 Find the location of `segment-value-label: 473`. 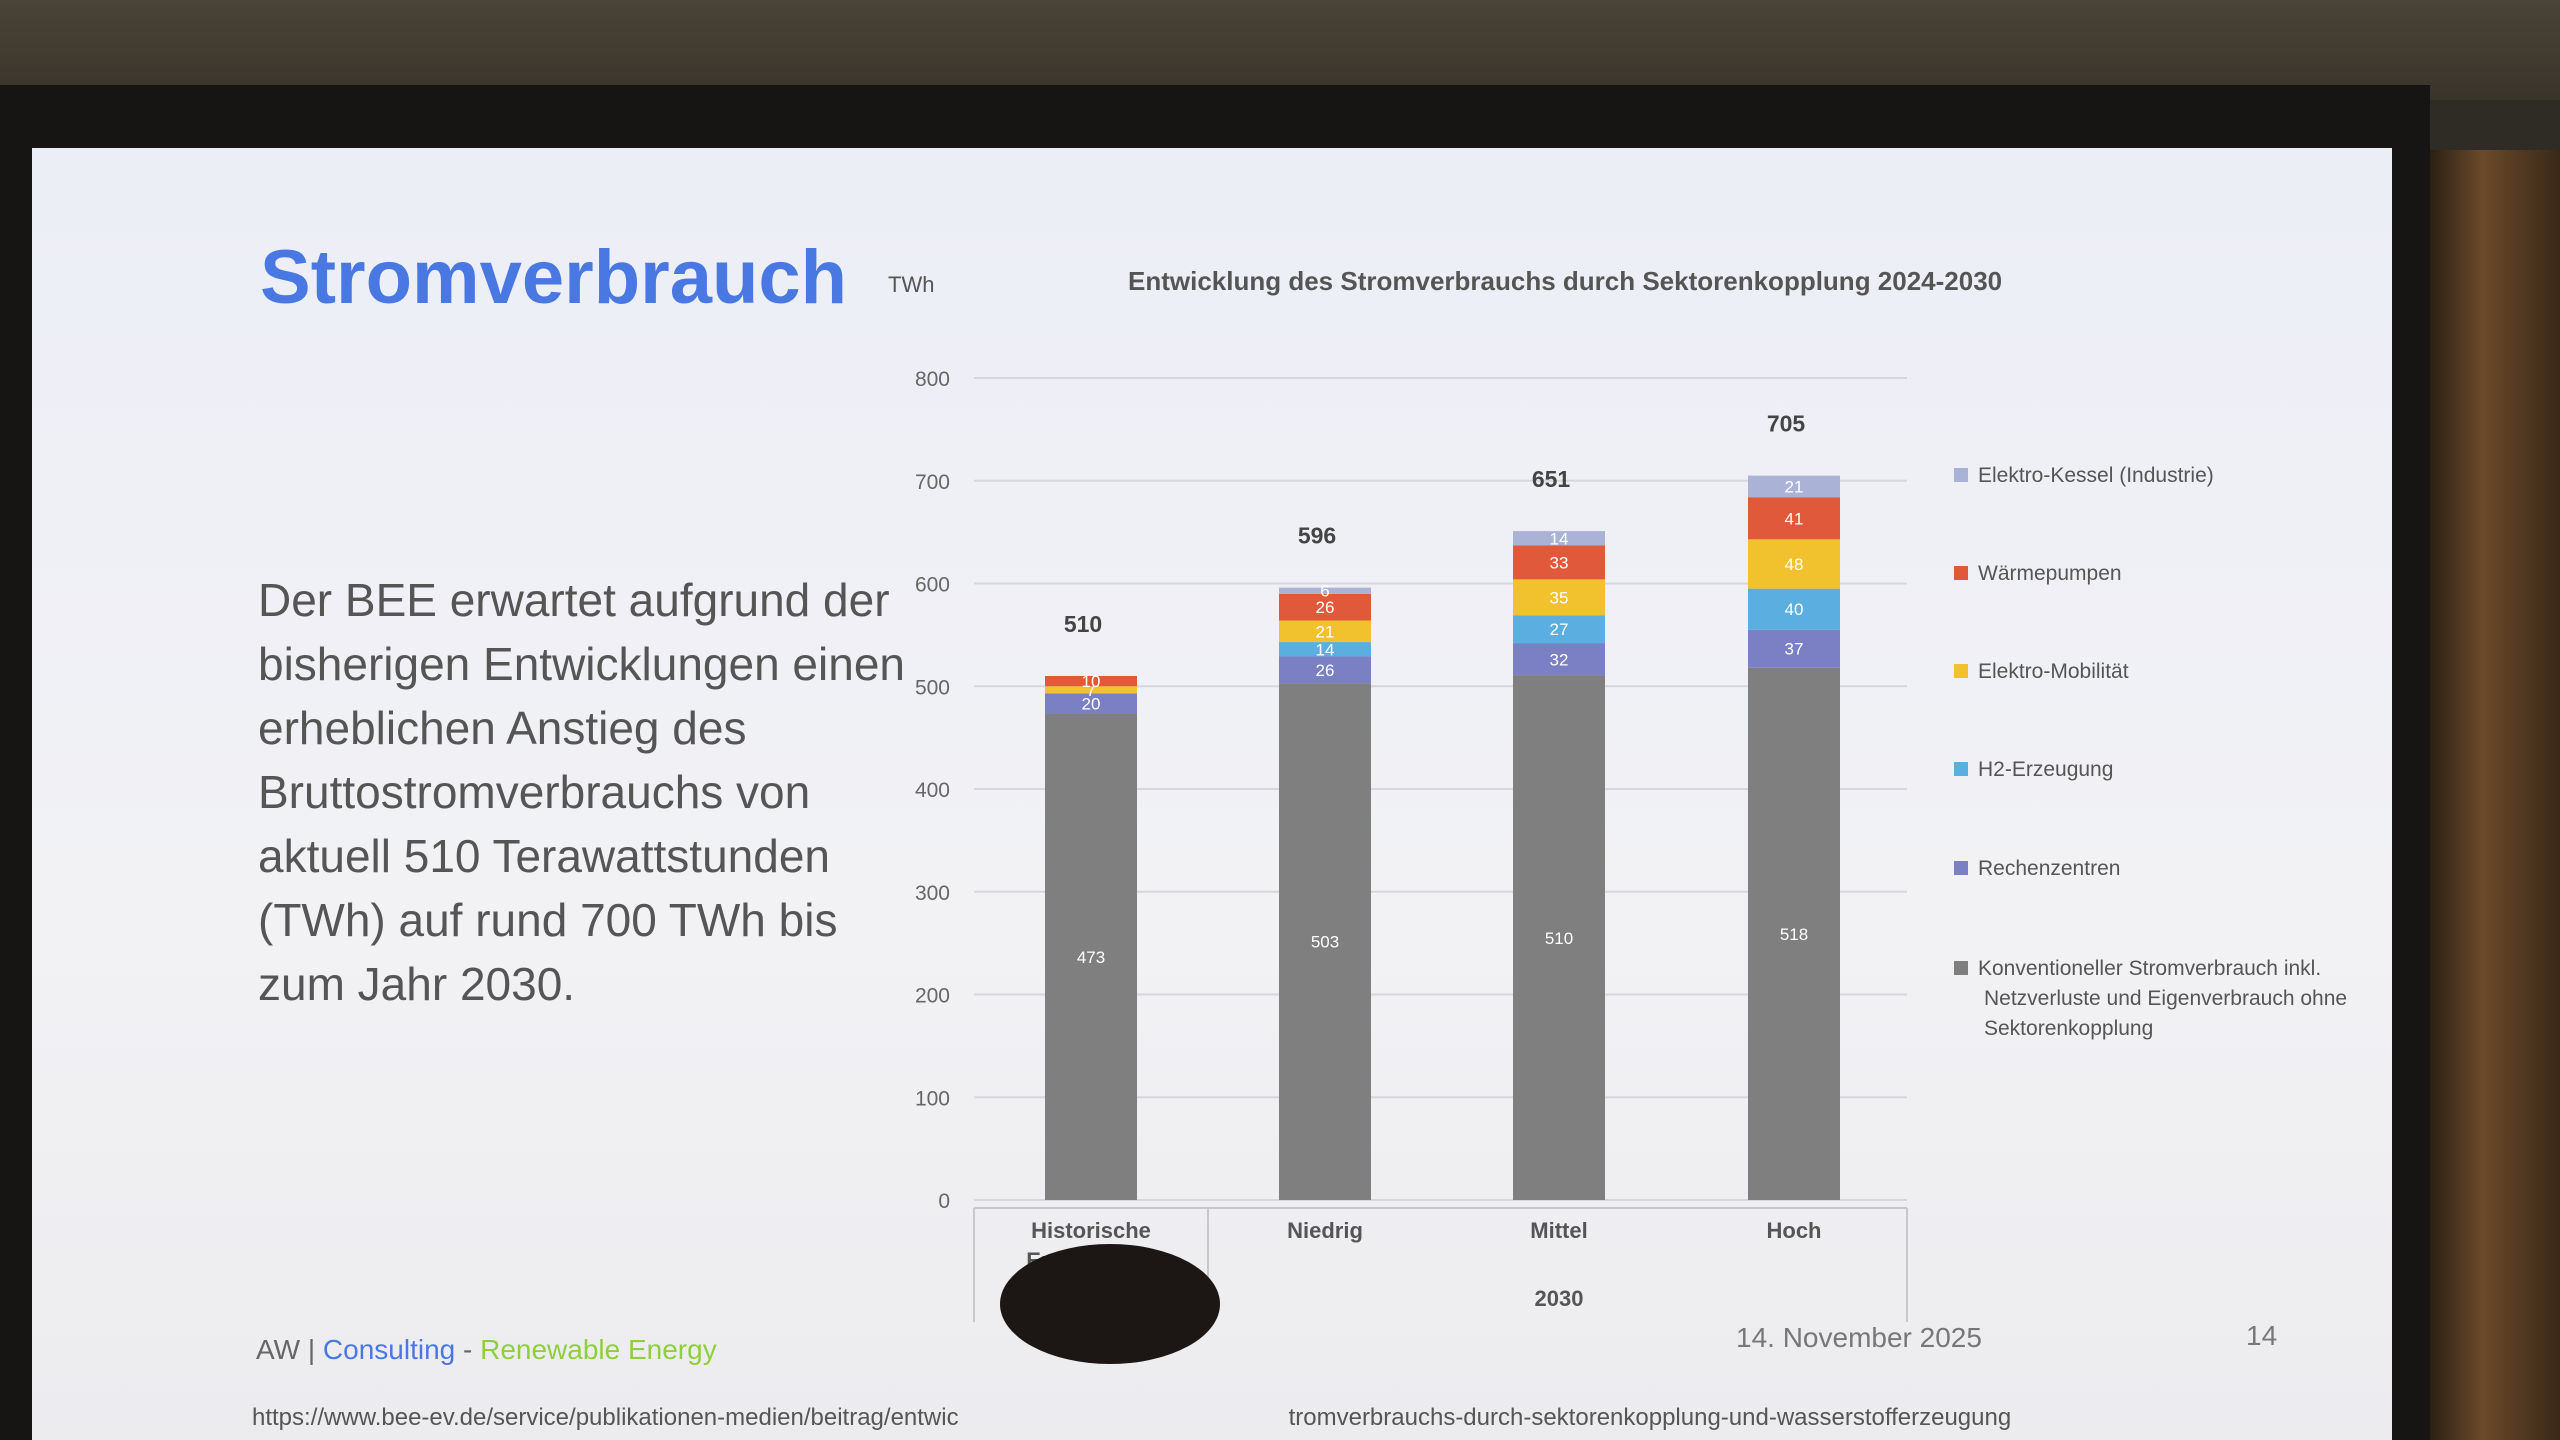

segment-value-label: 473 is located at coordinates (1091, 957).